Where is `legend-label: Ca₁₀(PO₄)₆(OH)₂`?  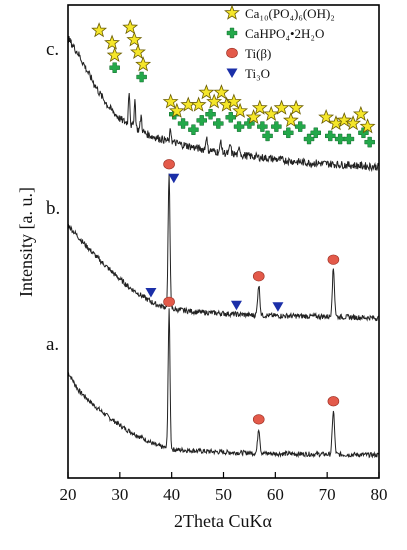
legend-label: Ca₁₀(PO₄)₆(OH)₂ is located at coordinates (290, 13).